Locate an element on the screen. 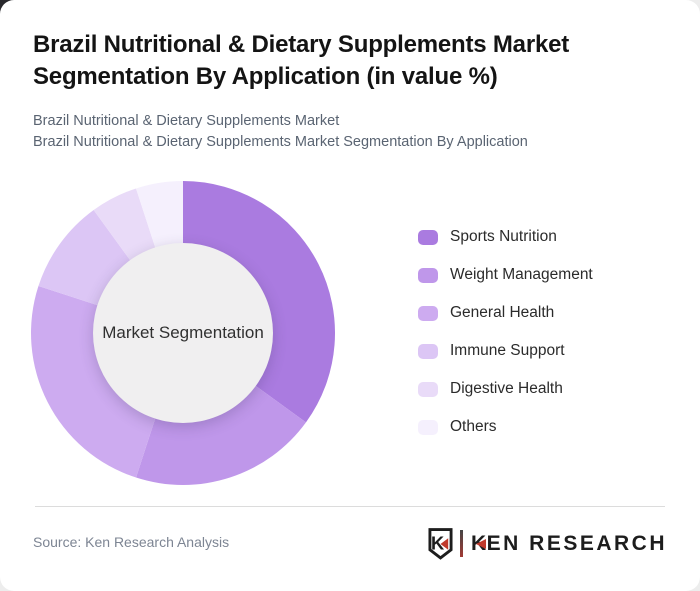 Image resolution: width=700 pixels, height=591 pixels. legend-label: Digestive Health is located at coordinates (506, 388).